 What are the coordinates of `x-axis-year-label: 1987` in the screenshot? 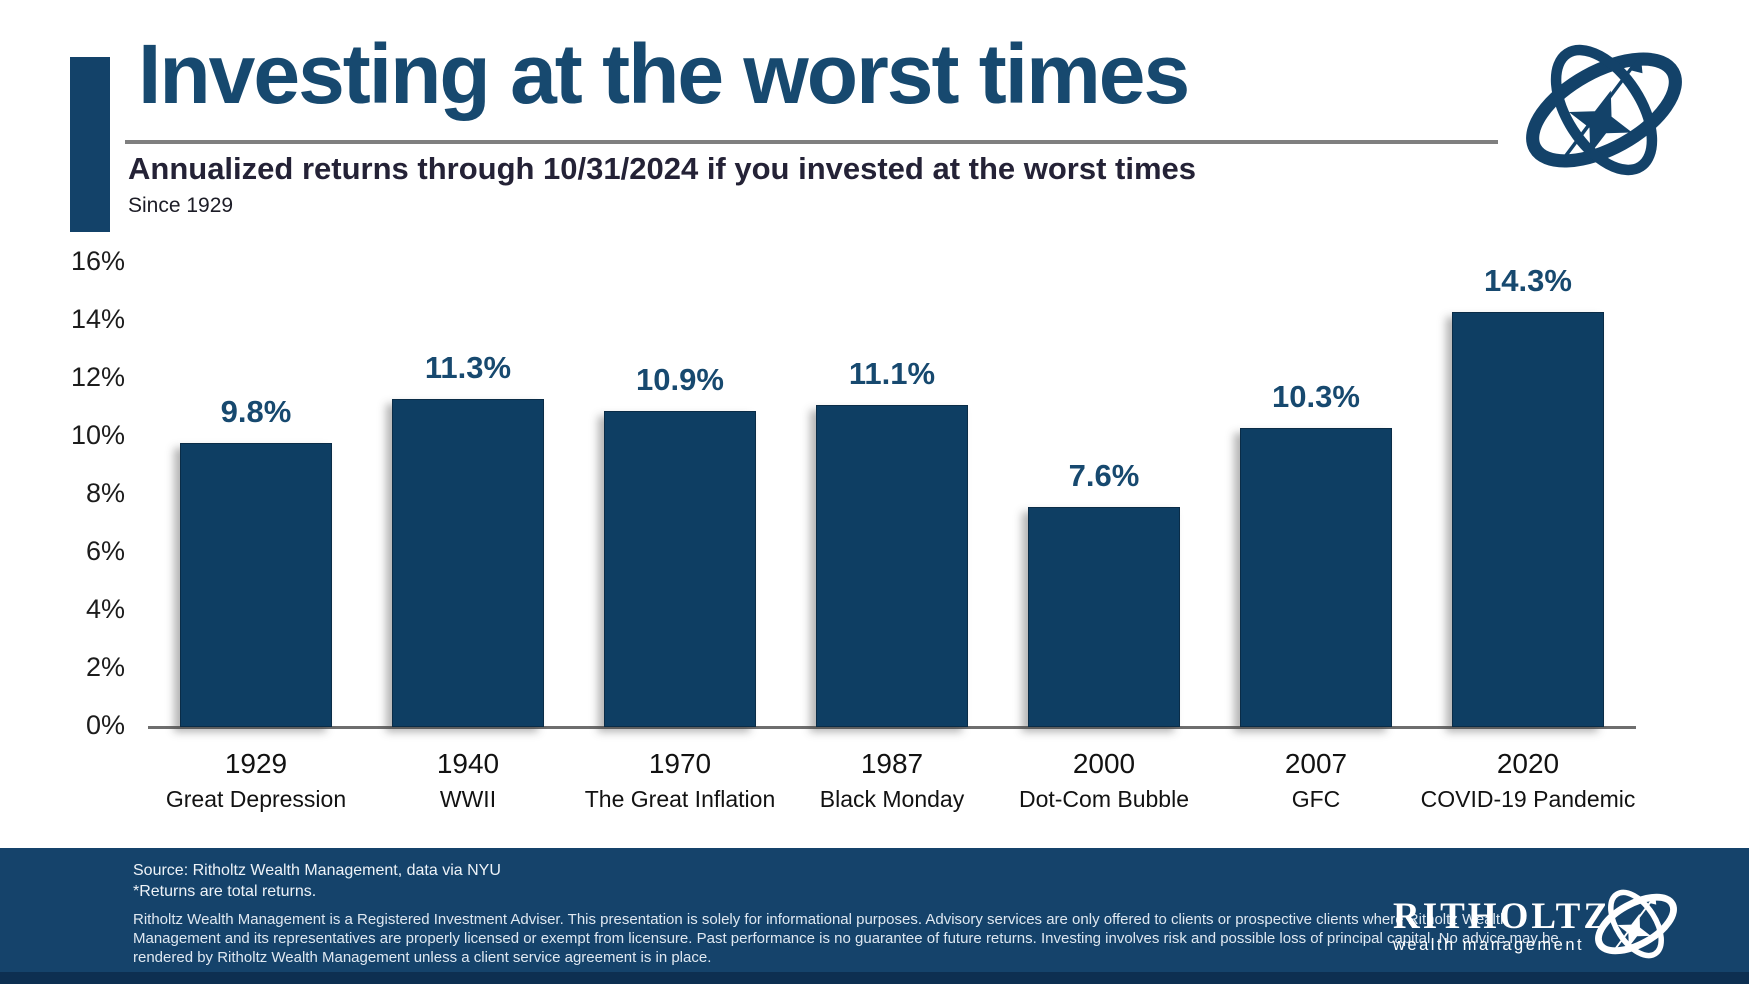 It's located at (892, 763).